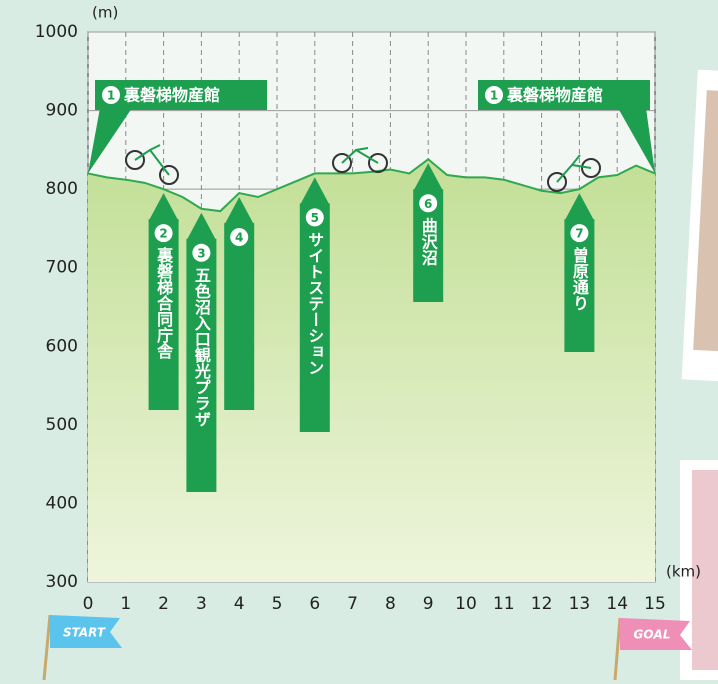 The image size is (718, 684). What do you see at coordinates (504, 604) in the screenshot?
I see `x-tick-label: 11` at bounding box center [504, 604].